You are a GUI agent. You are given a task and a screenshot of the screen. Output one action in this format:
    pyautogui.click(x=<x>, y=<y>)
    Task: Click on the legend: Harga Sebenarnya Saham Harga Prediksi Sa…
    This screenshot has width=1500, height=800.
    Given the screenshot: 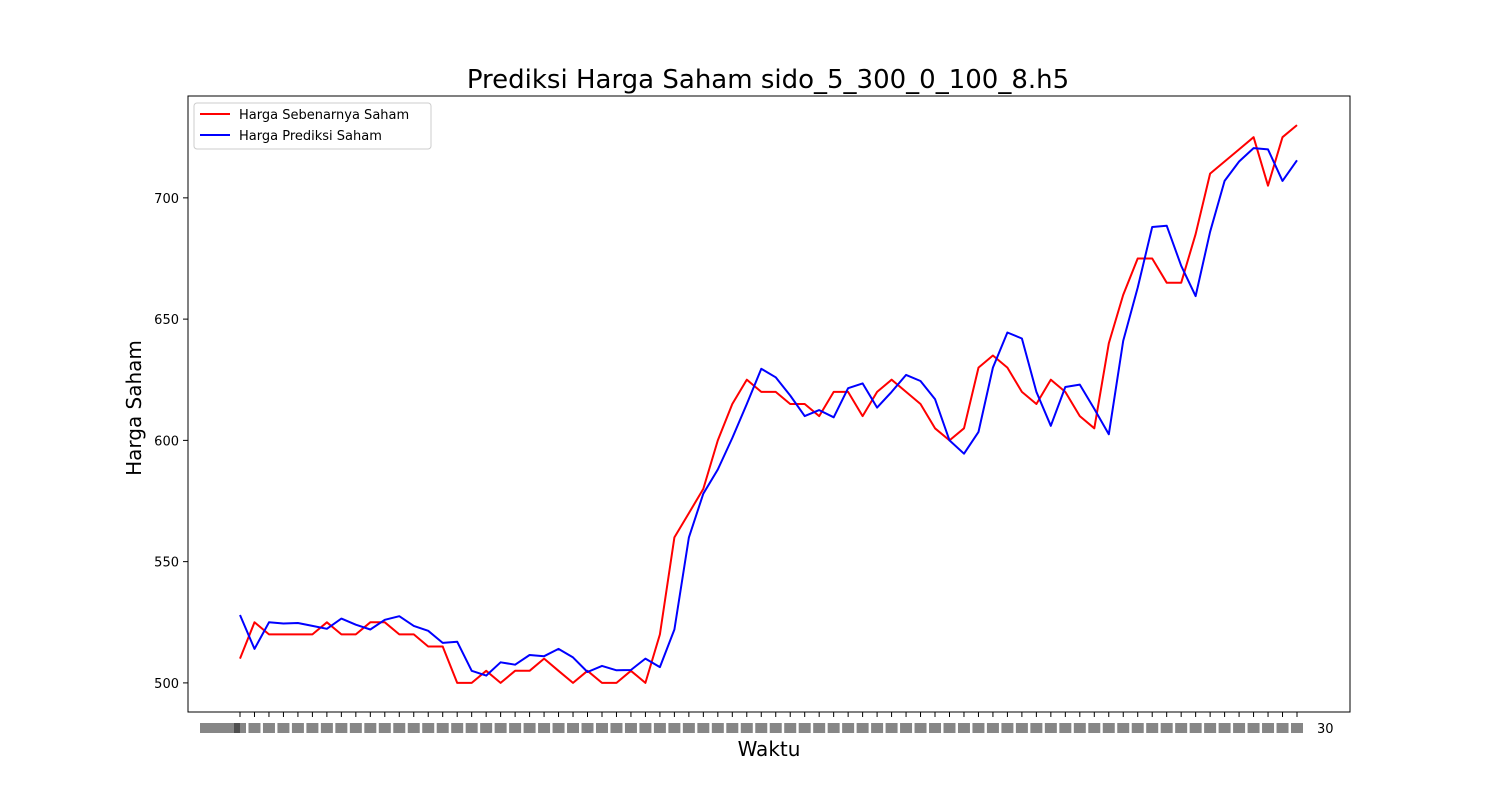 What is the action you would take?
    pyautogui.click(x=312, y=126)
    